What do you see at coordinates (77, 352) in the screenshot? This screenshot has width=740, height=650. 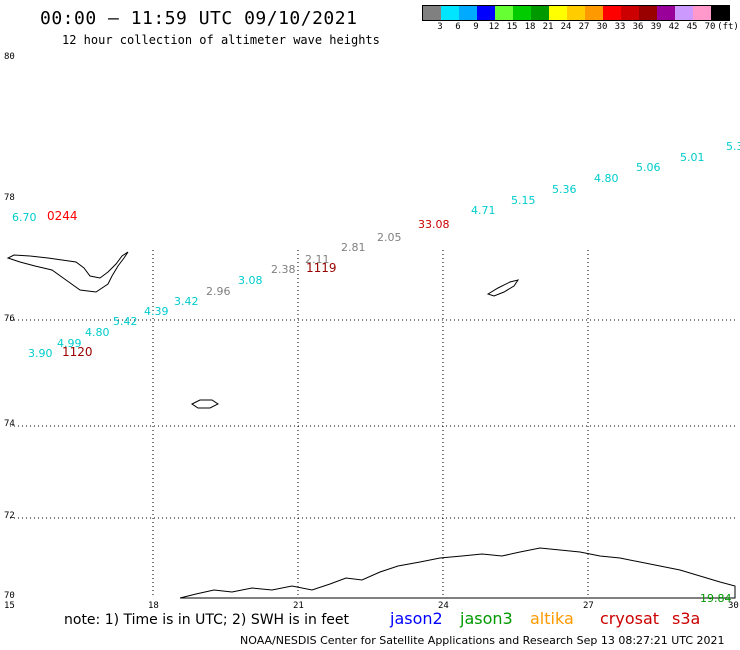 I see `pass-time-label: 1120` at bounding box center [77, 352].